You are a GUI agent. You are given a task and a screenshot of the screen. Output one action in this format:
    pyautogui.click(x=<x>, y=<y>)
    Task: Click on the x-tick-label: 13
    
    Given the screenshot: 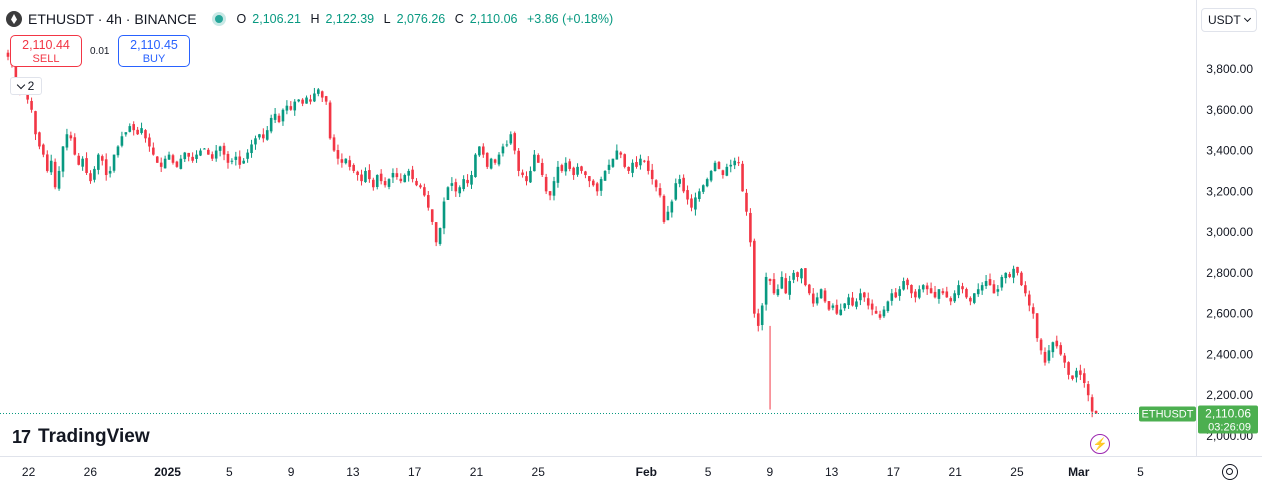 What is the action you would take?
    pyautogui.click(x=353, y=472)
    